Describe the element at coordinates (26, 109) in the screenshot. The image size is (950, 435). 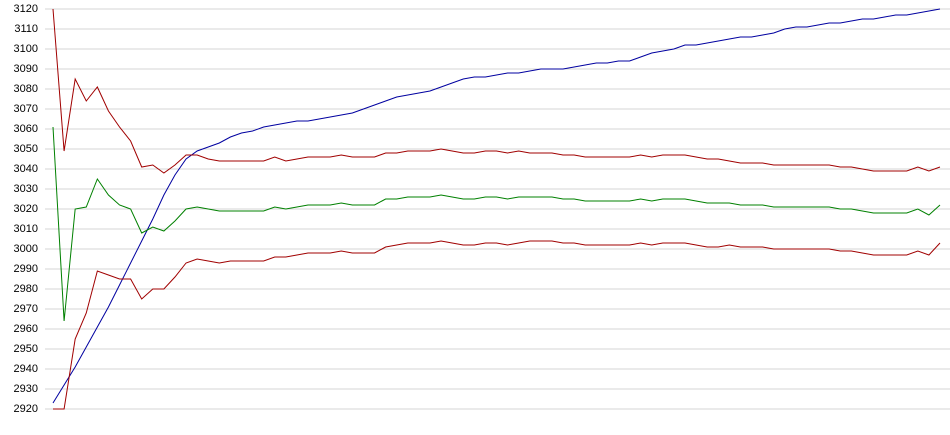
I see `y-tick-label: 3070` at that location.